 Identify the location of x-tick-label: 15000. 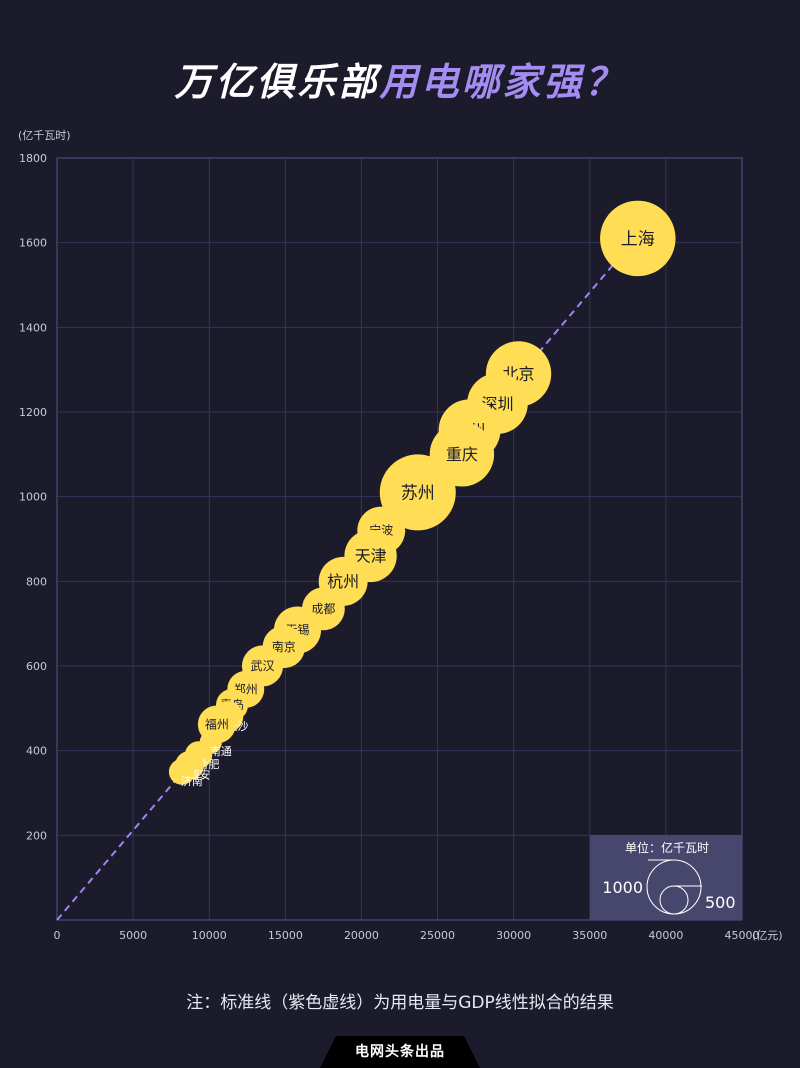
(285, 935).